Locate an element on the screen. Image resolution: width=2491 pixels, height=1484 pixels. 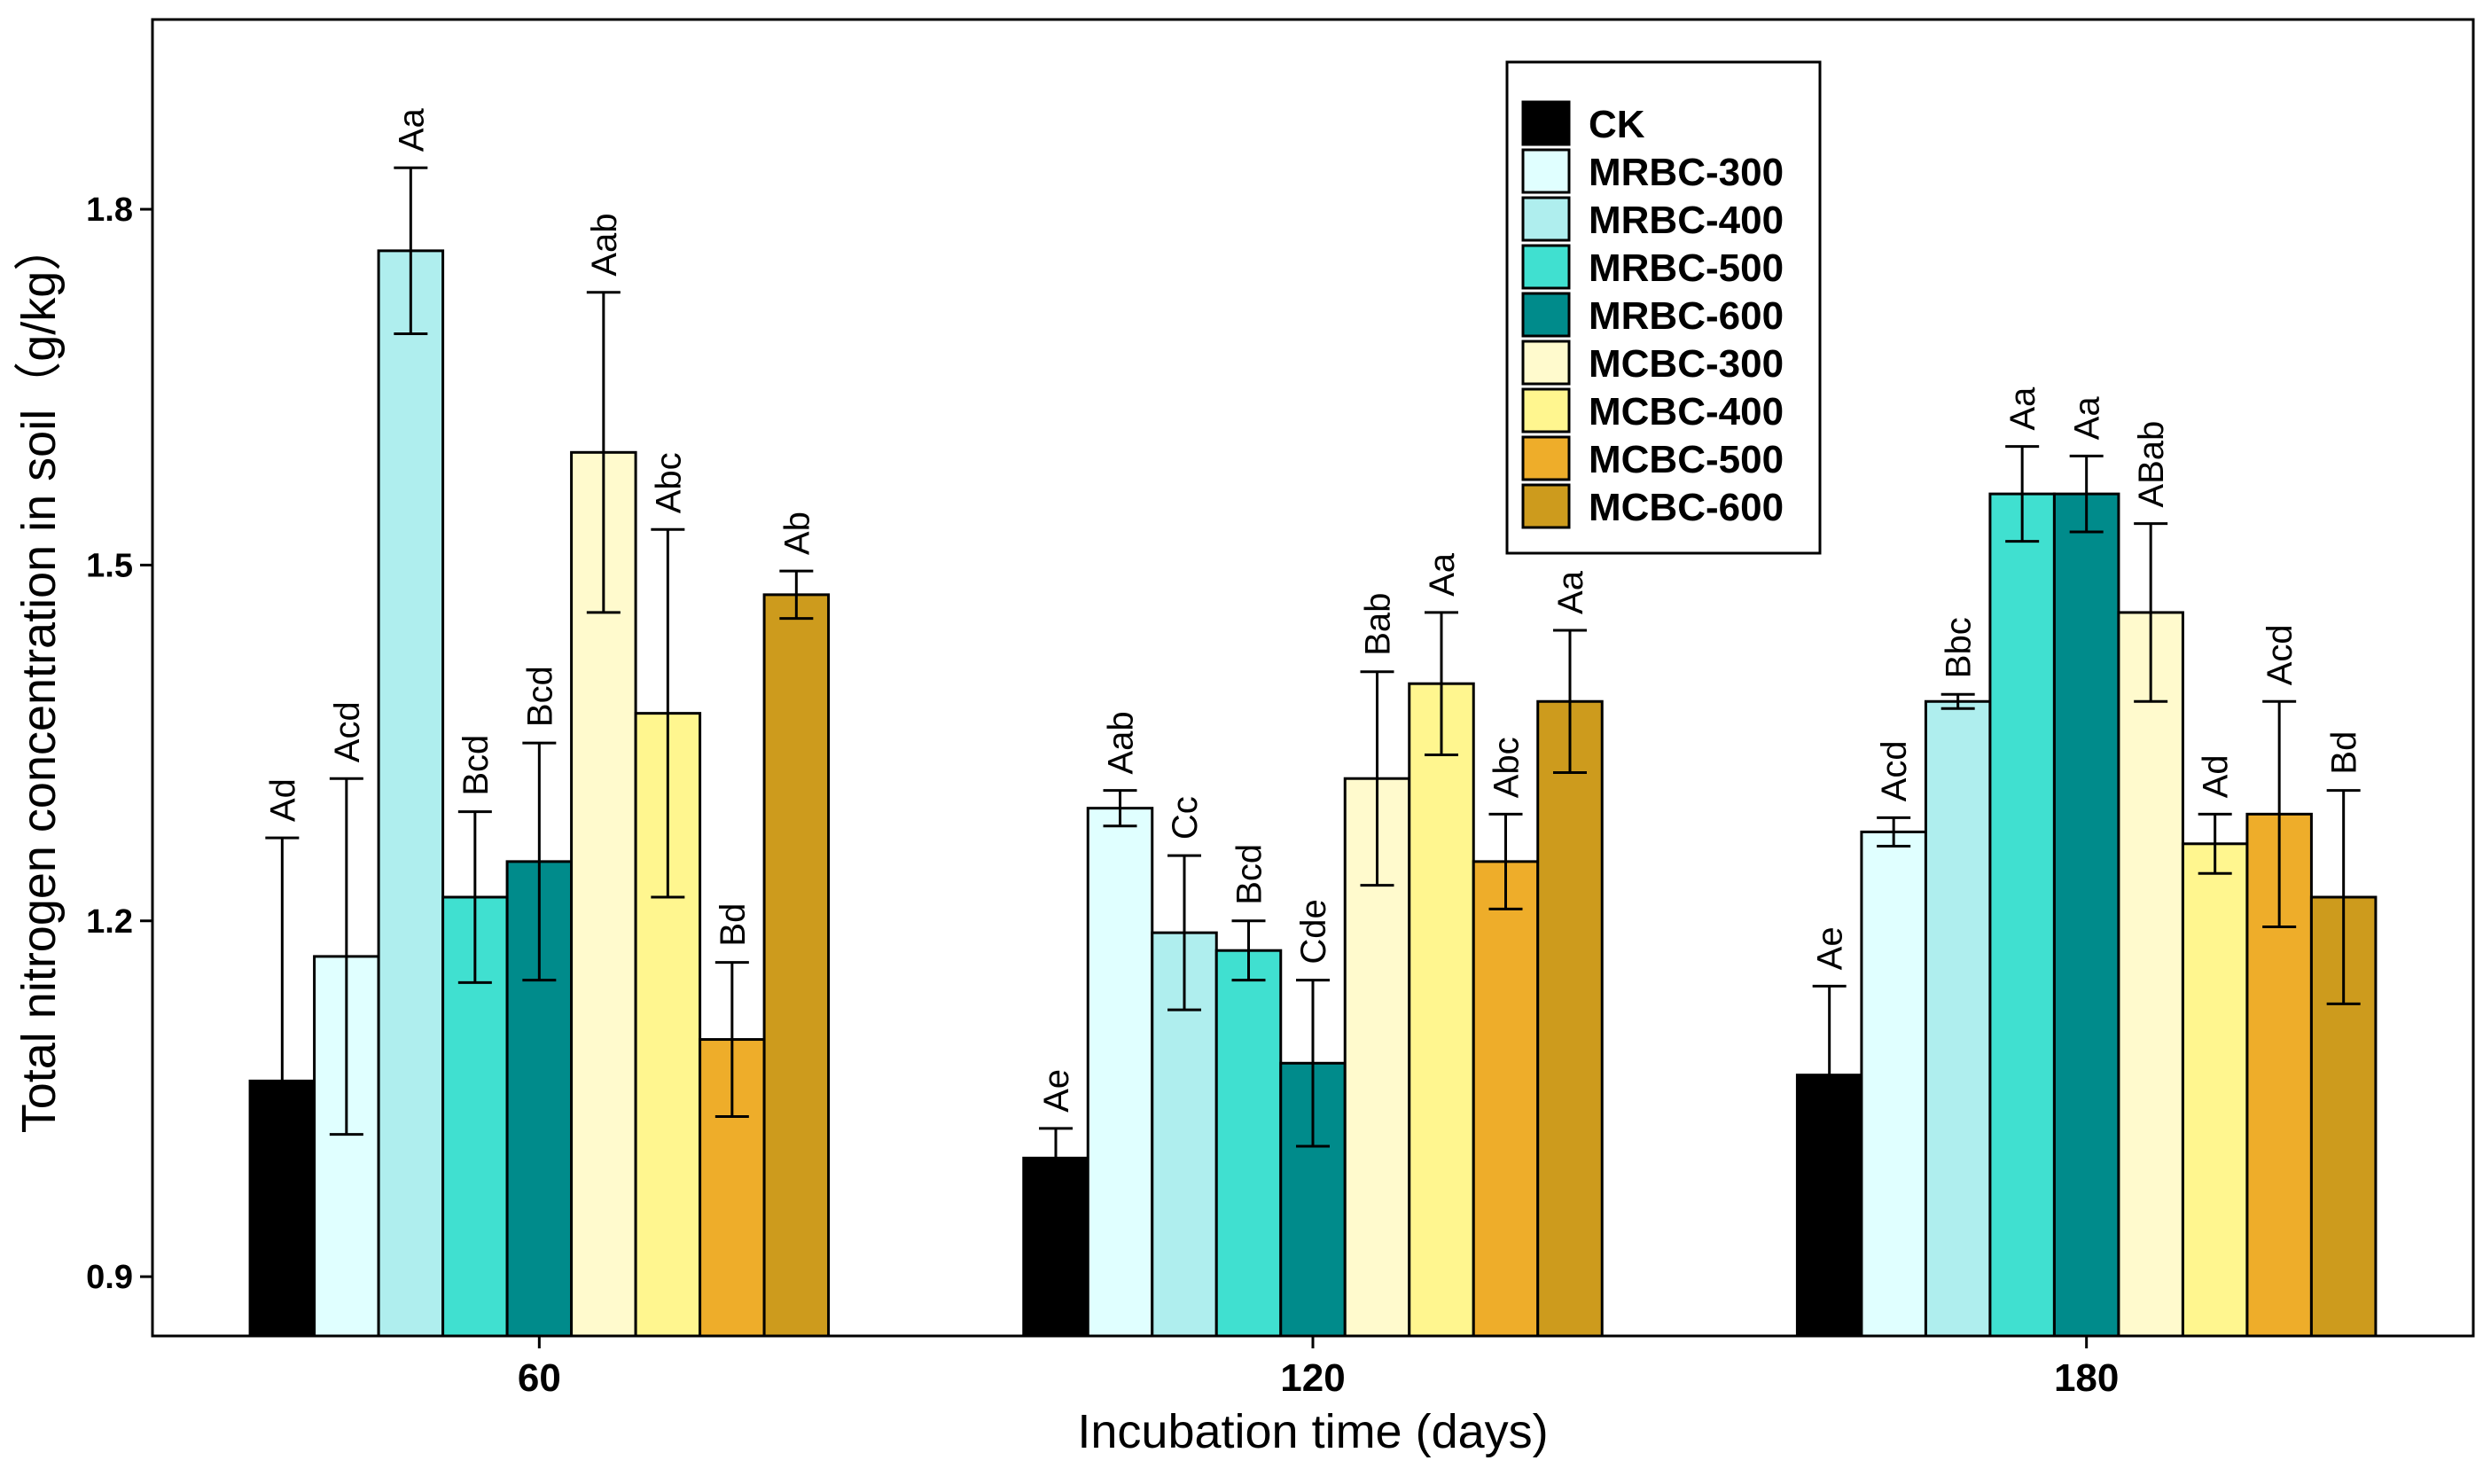
legend-label: CK is located at coordinates (1617, 124).